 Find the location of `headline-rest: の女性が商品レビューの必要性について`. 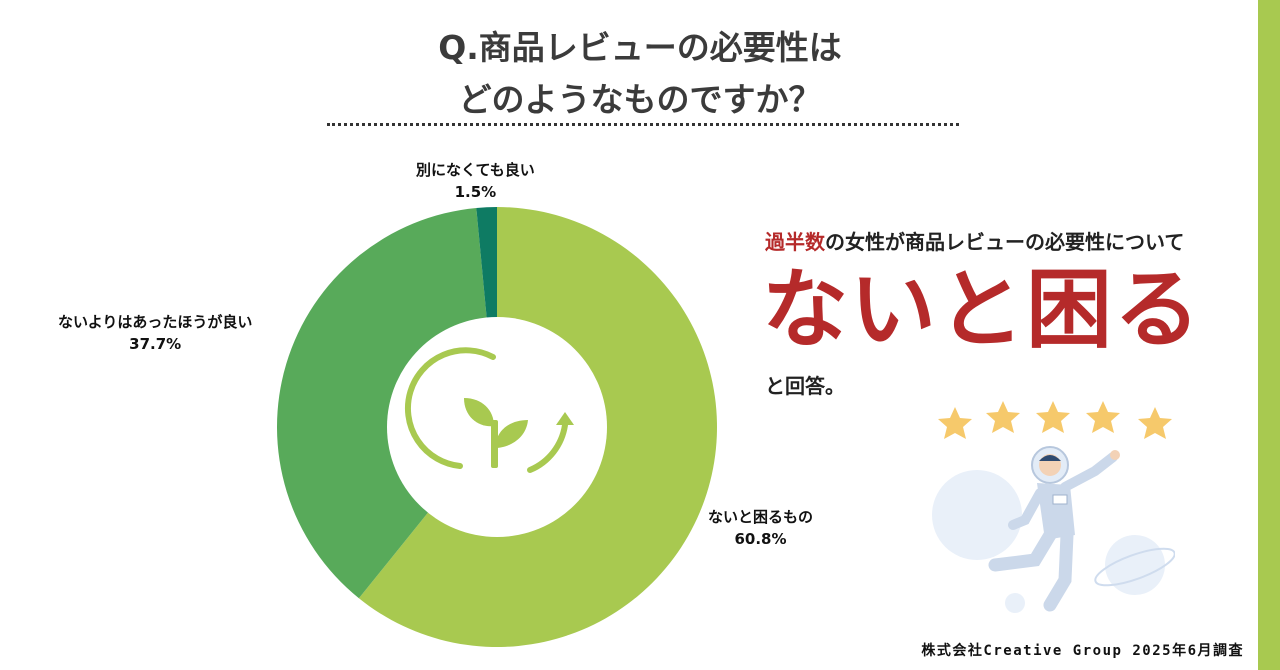

headline-rest: の女性が商品レビューの必要性について is located at coordinates (1005, 242).